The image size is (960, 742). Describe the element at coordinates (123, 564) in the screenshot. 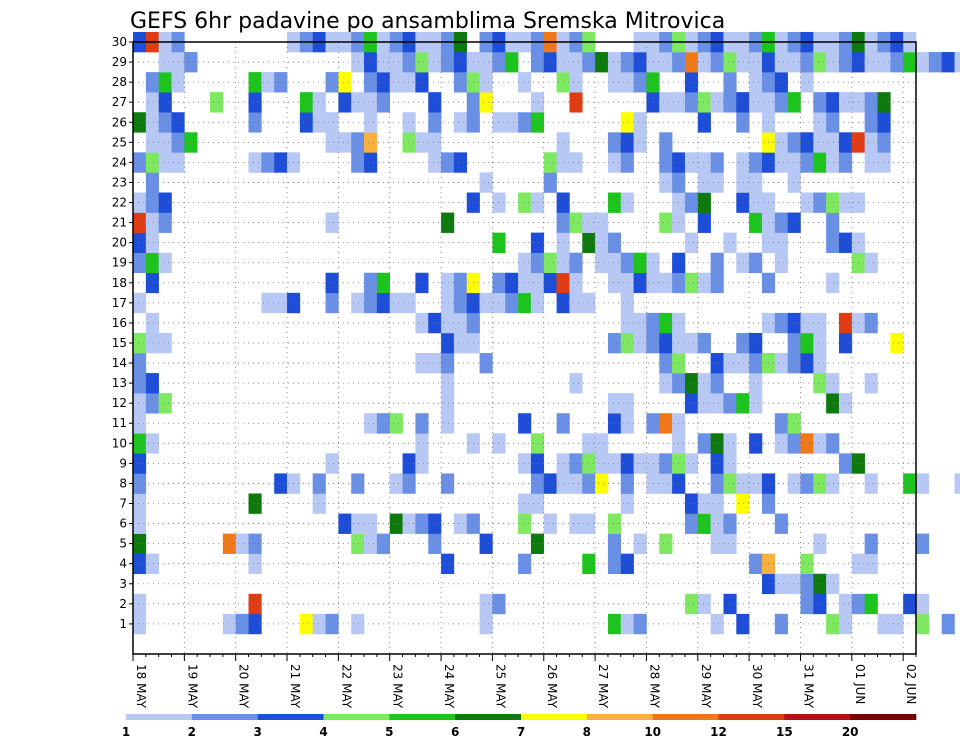

I see `y-tick-label: 4` at that location.